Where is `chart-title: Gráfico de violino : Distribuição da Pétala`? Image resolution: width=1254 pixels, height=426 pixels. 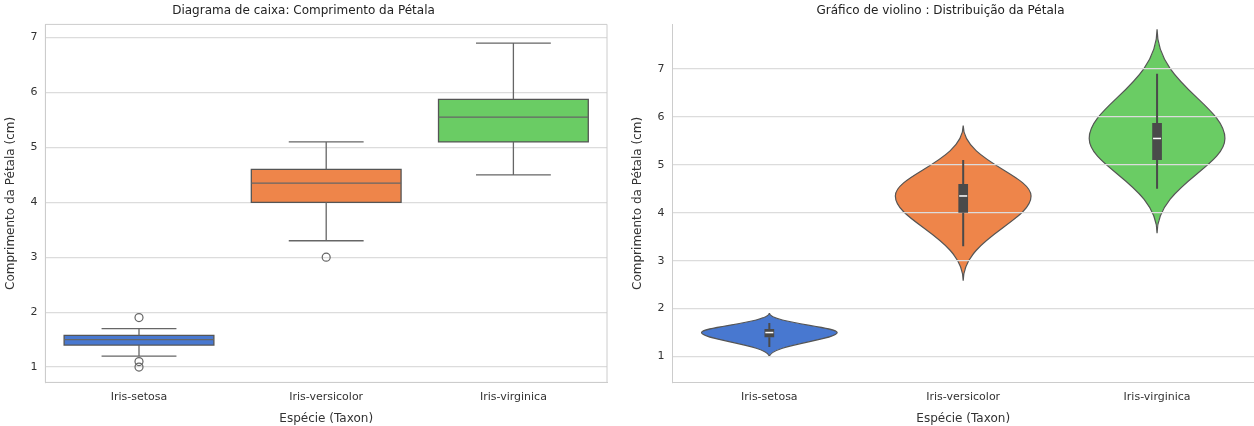
chart-title: Gráfico de violino : Distribuição da Pétala is located at coordinates (940, 10).